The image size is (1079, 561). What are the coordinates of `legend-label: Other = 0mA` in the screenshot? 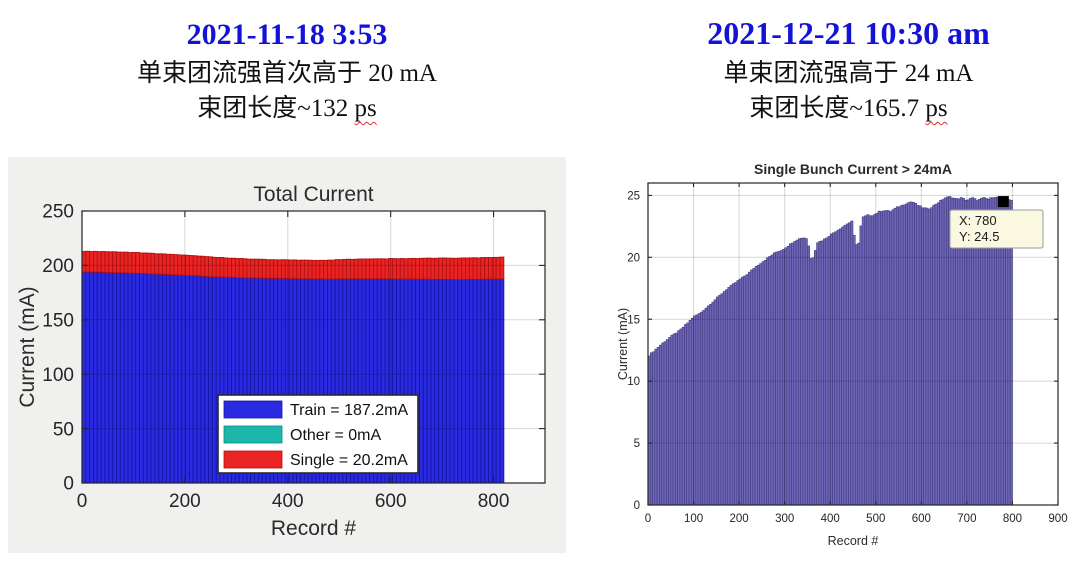 It's located at (335, 435).